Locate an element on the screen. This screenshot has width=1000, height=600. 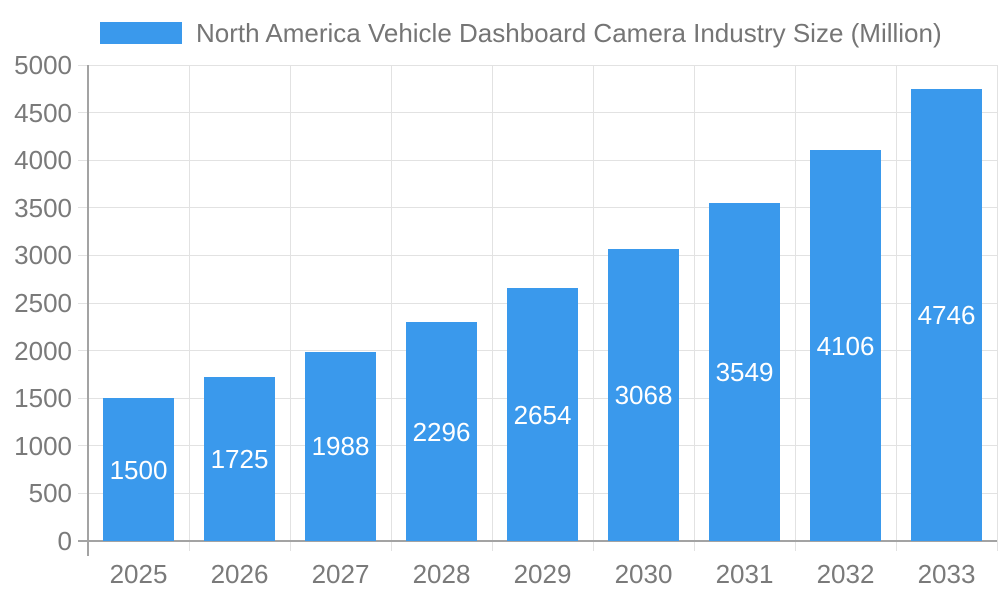
bar-2030: 3068 is located at coordinates (643, 394).